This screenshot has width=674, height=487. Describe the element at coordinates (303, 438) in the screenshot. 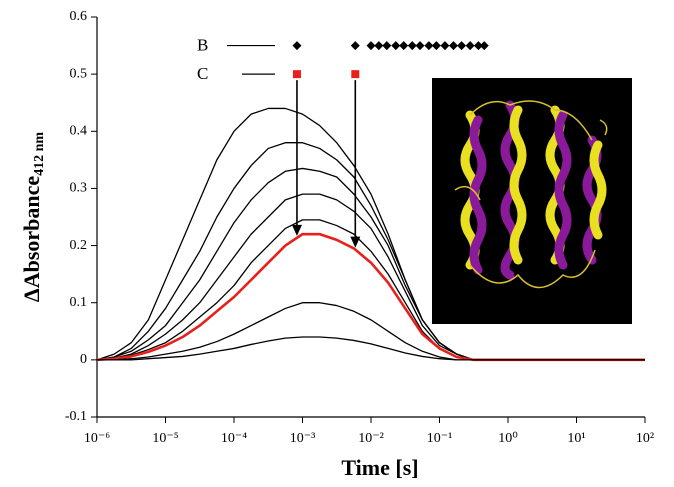

I see `x-tick-label: 10⁻³` at that location.